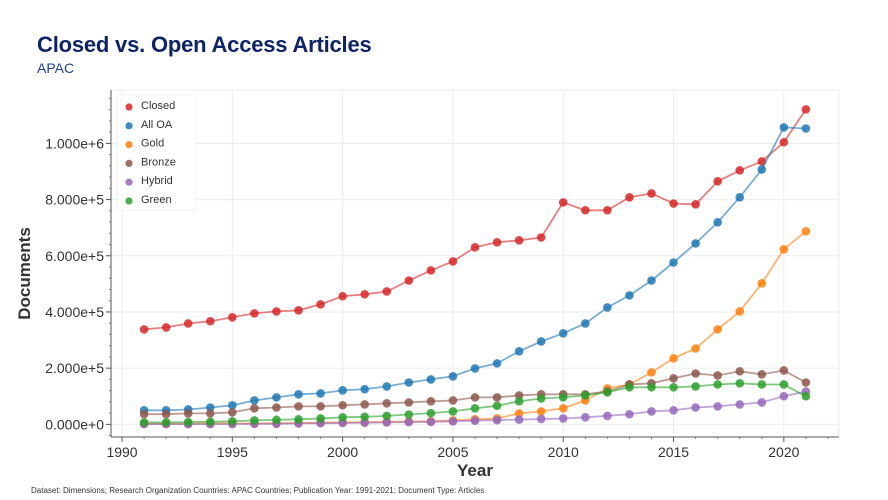  Describe the element at coordinates (150, 106) in the screenshot. I see `legend-item-closed: Closed` at that location.